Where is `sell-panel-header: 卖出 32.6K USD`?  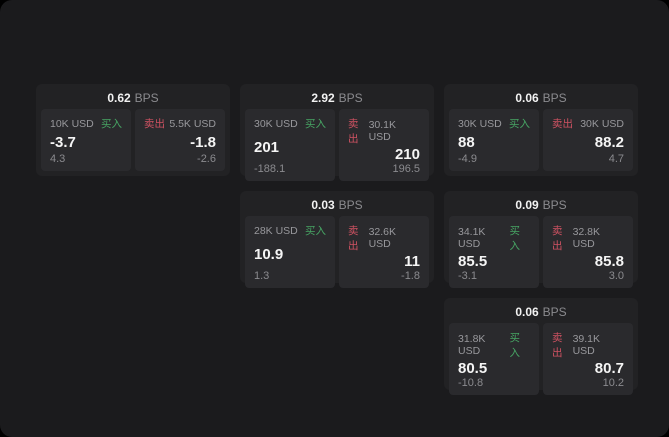 sell-panel-header: 卖出 32.6K USD is located at coordinates (384, 238).